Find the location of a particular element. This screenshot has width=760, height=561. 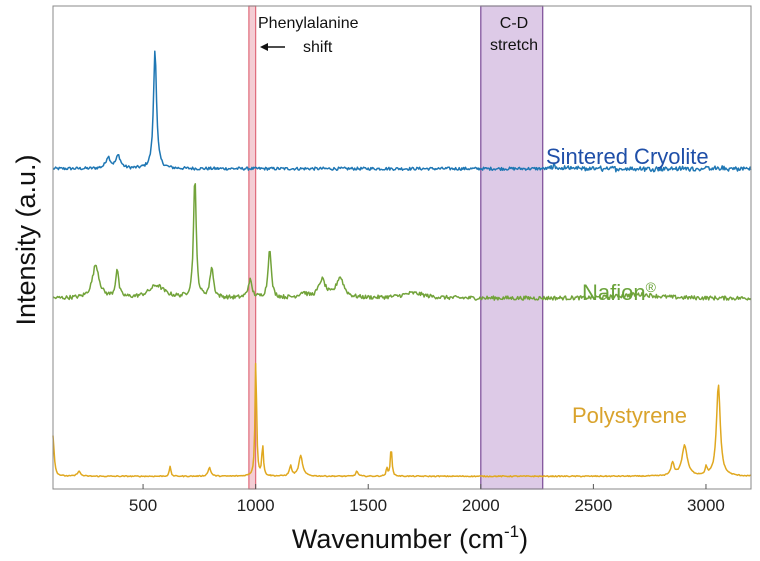

annotation-phenylalanine-line1: Phenylalanine is located at coordinates (308, 23).